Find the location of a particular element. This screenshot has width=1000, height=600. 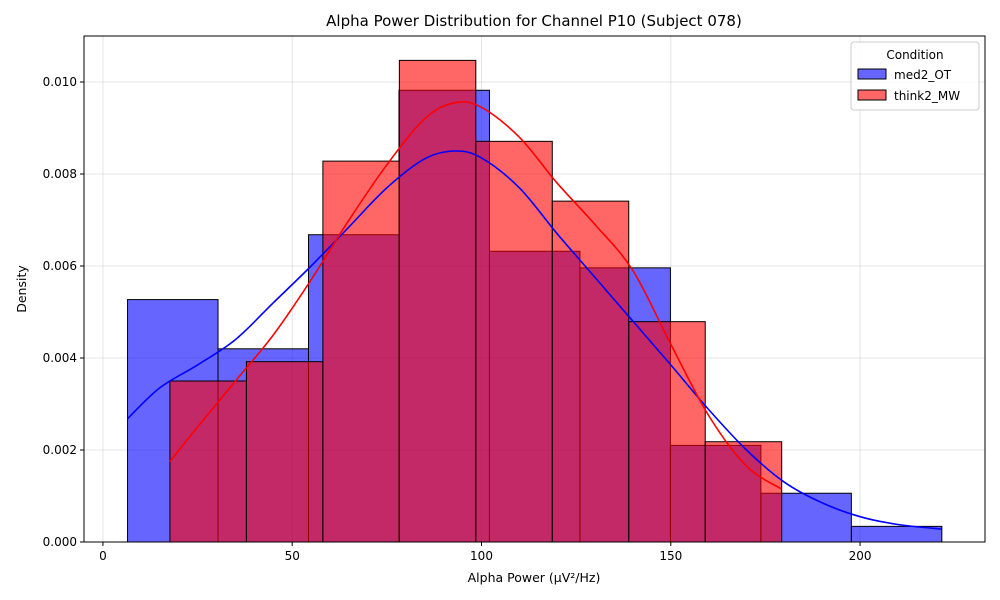

y-tick-label: 0.004 is located at coordinates (60, 358).